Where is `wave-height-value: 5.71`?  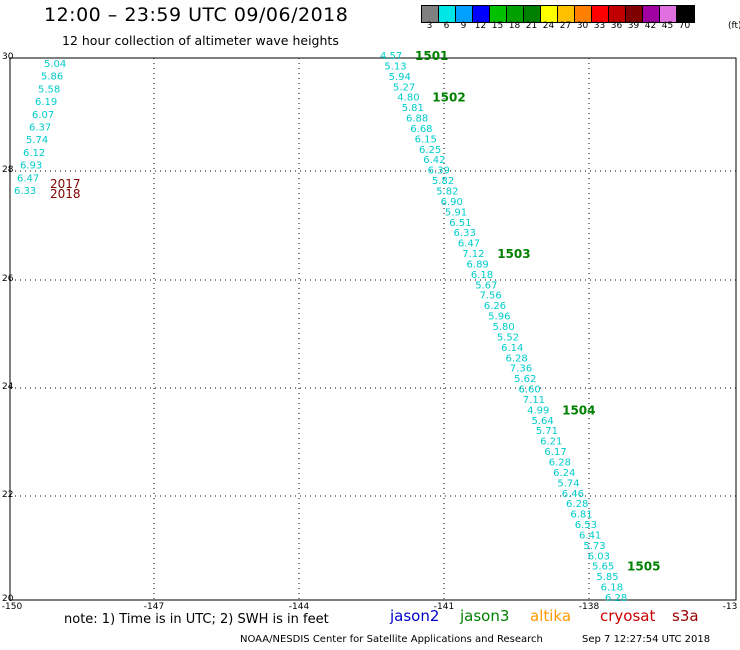 wave-height-value: 5.71 is located at coordinates (547, 431).